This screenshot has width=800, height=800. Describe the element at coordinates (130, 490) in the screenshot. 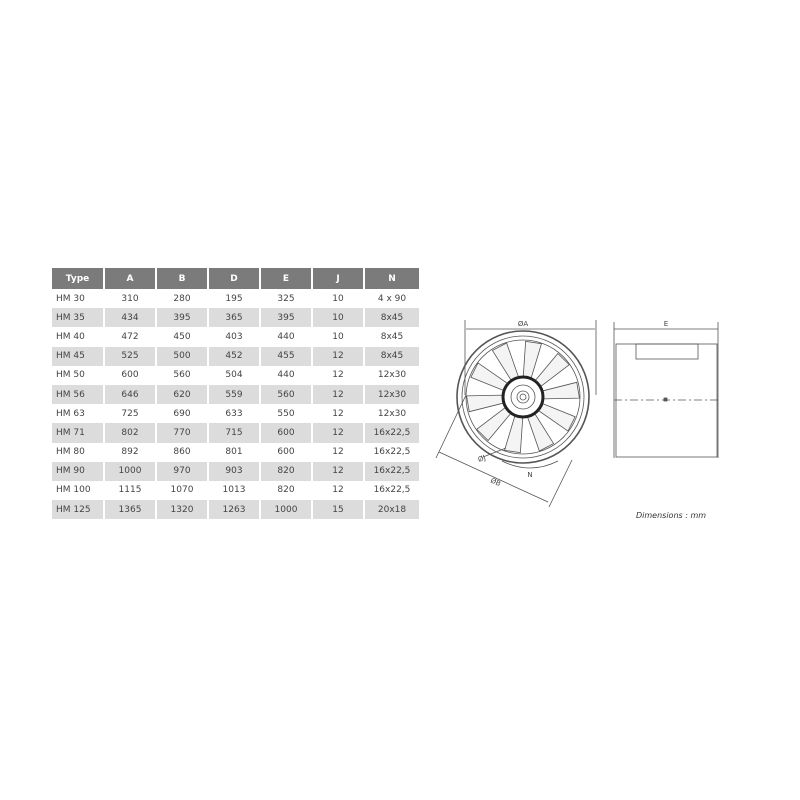

I see `table-cell: 1115` at that location.